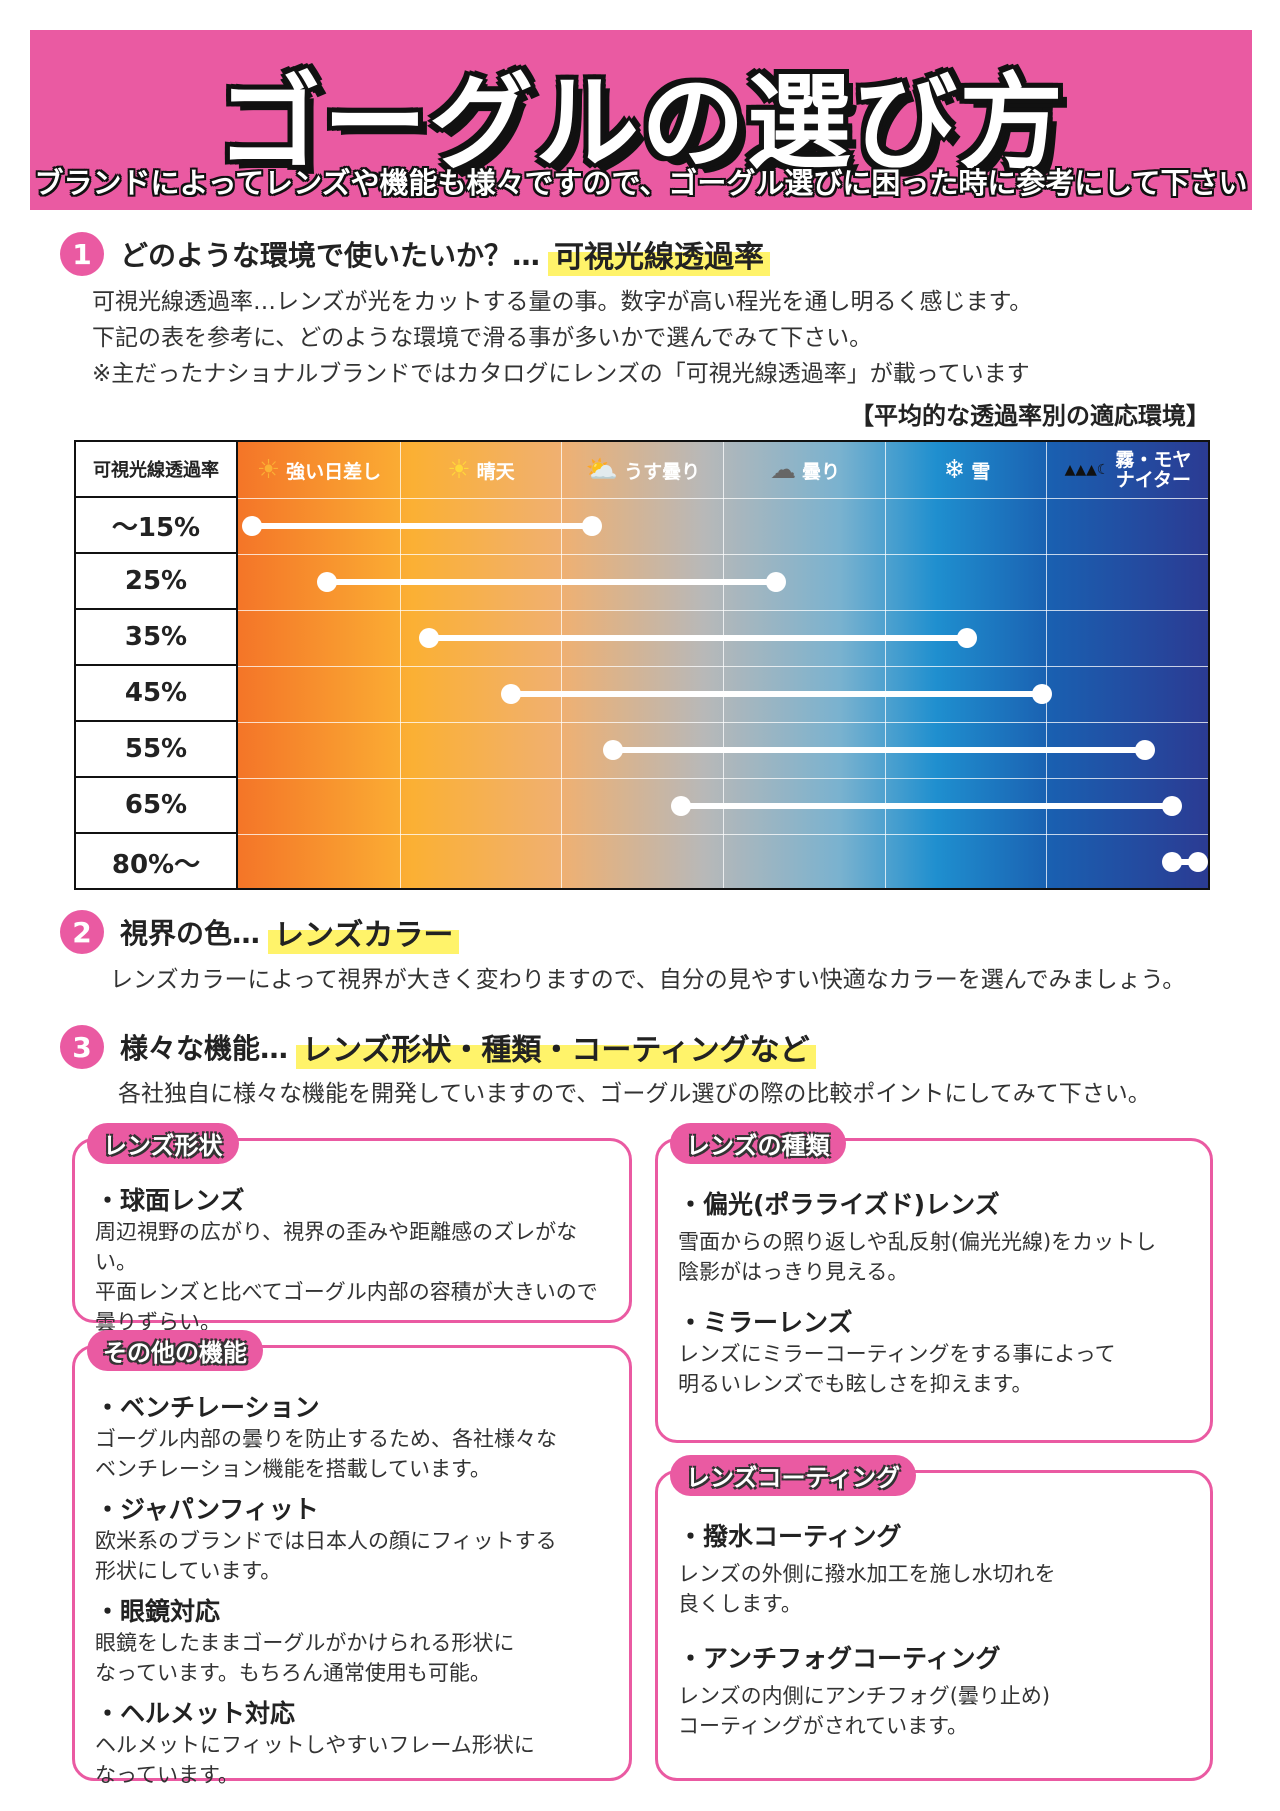 The width and height of the screenshot is (1280, 1811). What do you see at coordinates (1030, 416) in the screenshot?
I see `table-caption: 【平均的な透過率別の適応環境】` at bounding box center [1030, 416].